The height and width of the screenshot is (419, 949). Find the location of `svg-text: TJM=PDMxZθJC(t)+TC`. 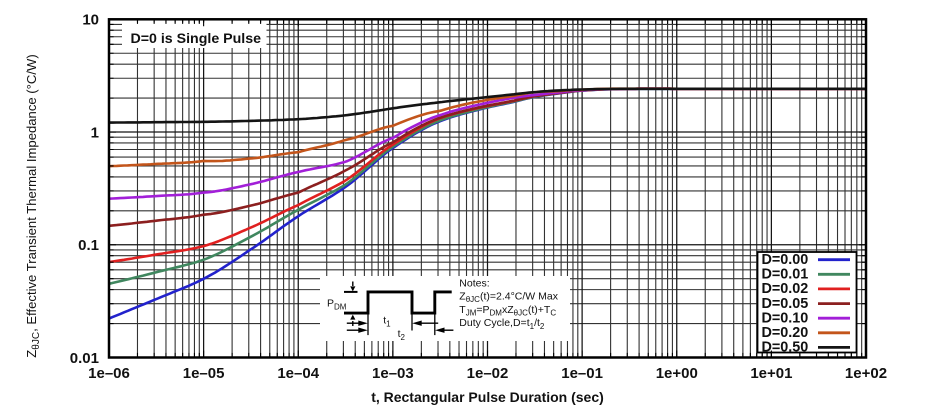

svg-text: TJM=PDMxZθJC(t)+TC is located at coordinates (507, 311).